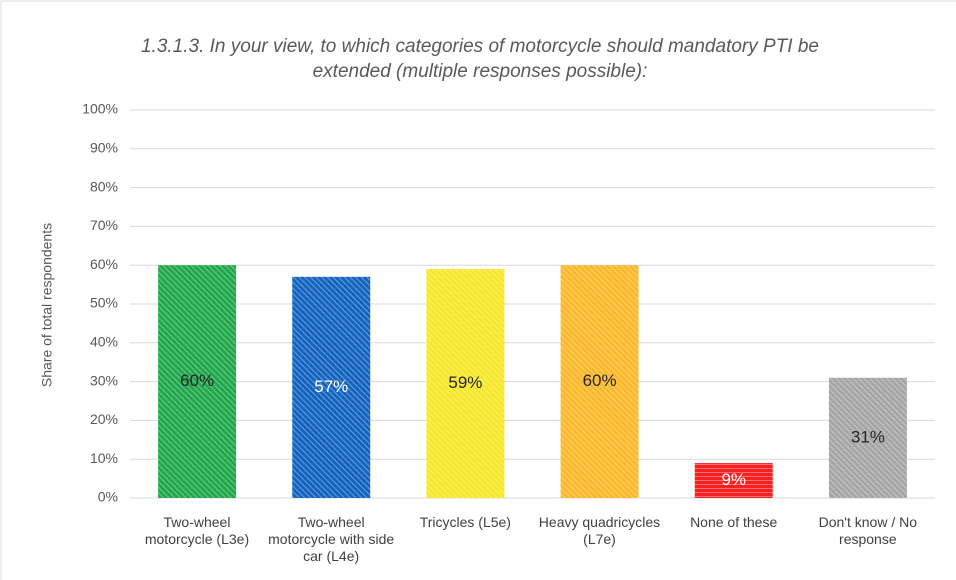 This screenshot has height=580, width=956. I want to click on y-tick-label: 60%, so click(104, 264).